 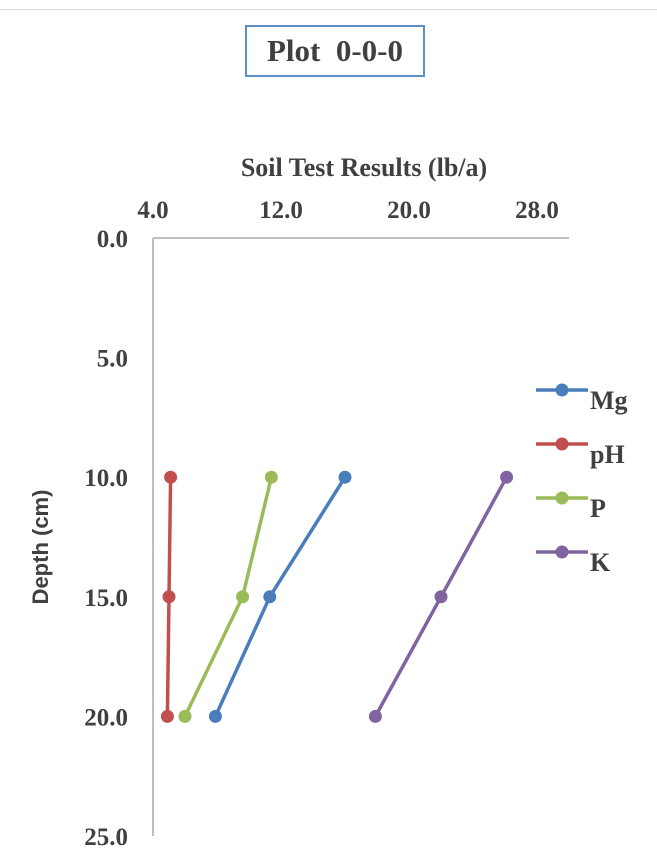 What do you see at coordinates (600, 562) in the screenshot?
I see `legend-label: K` at bounding box center [600, 562].